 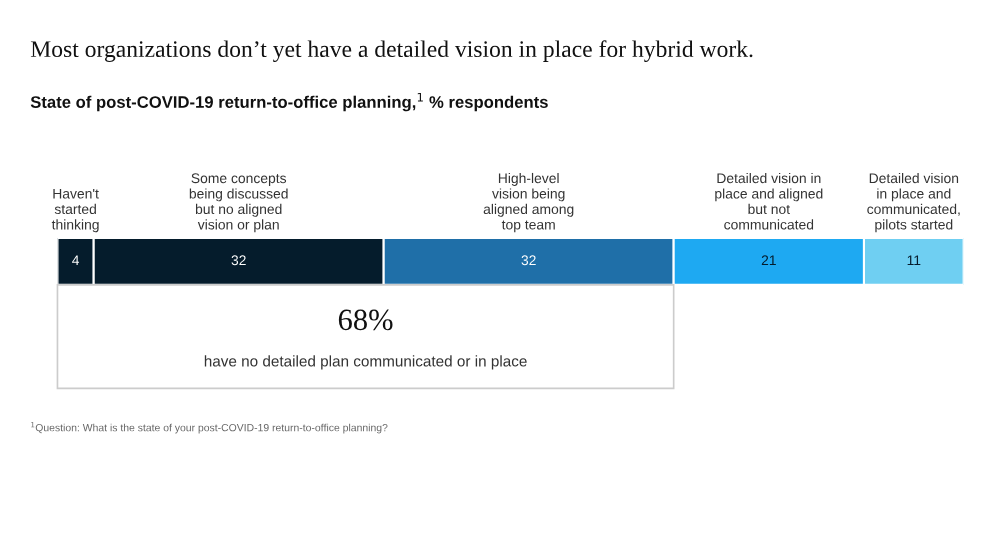 I want to click on text: $^{1}$Question: What is the state of your post-COVID-19 return-to-office planning?, so click(x=209, y=427).